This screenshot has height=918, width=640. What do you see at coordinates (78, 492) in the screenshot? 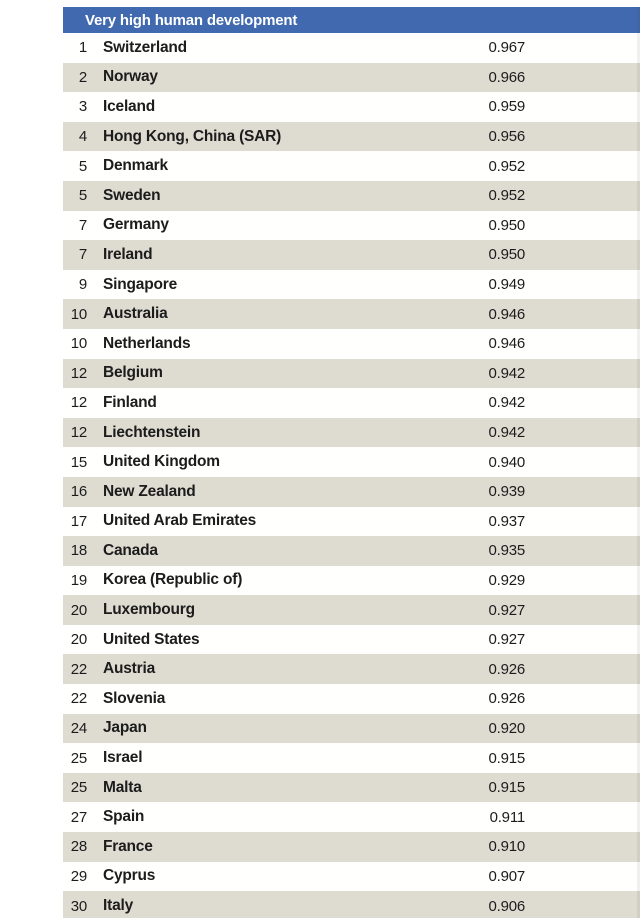
I see `rank-cell: 16` at bounding box center [78, 492].